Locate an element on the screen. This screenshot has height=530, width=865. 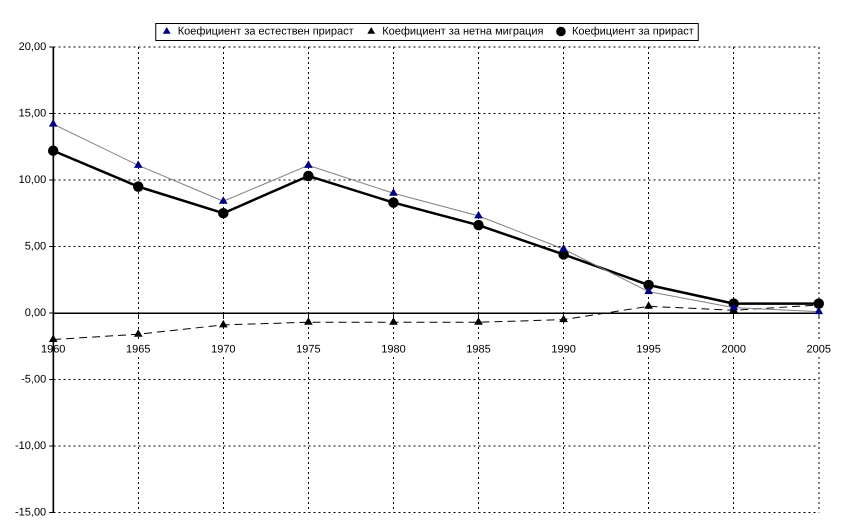
x-tick-label: 1995 is located at coordinates (648, 350).